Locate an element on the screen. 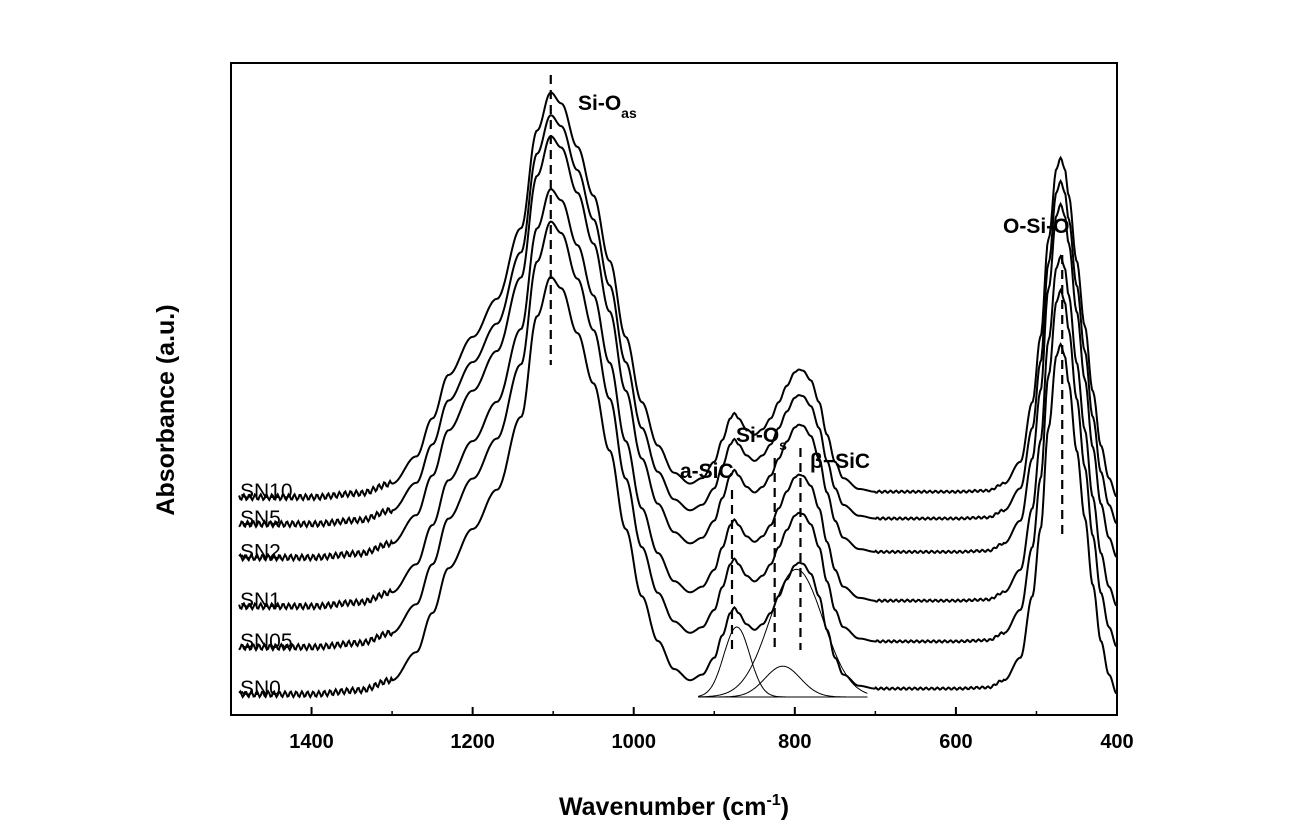 The height and width of the screenshot is (827, 1297). series-labels: SN0 SN05 SN1 SN2 SN5 SN10 is located at coordinates (266, 590).